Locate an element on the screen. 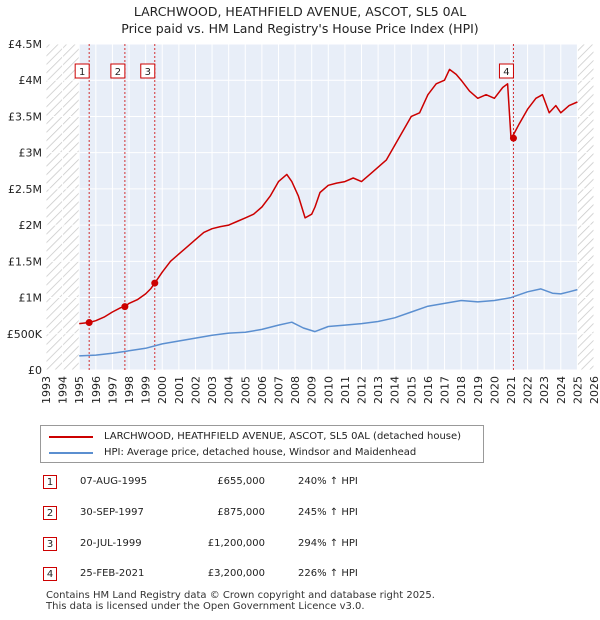 The image size is (600, 620). x-tick-label: 2009 is located at coordinates (312, 390).